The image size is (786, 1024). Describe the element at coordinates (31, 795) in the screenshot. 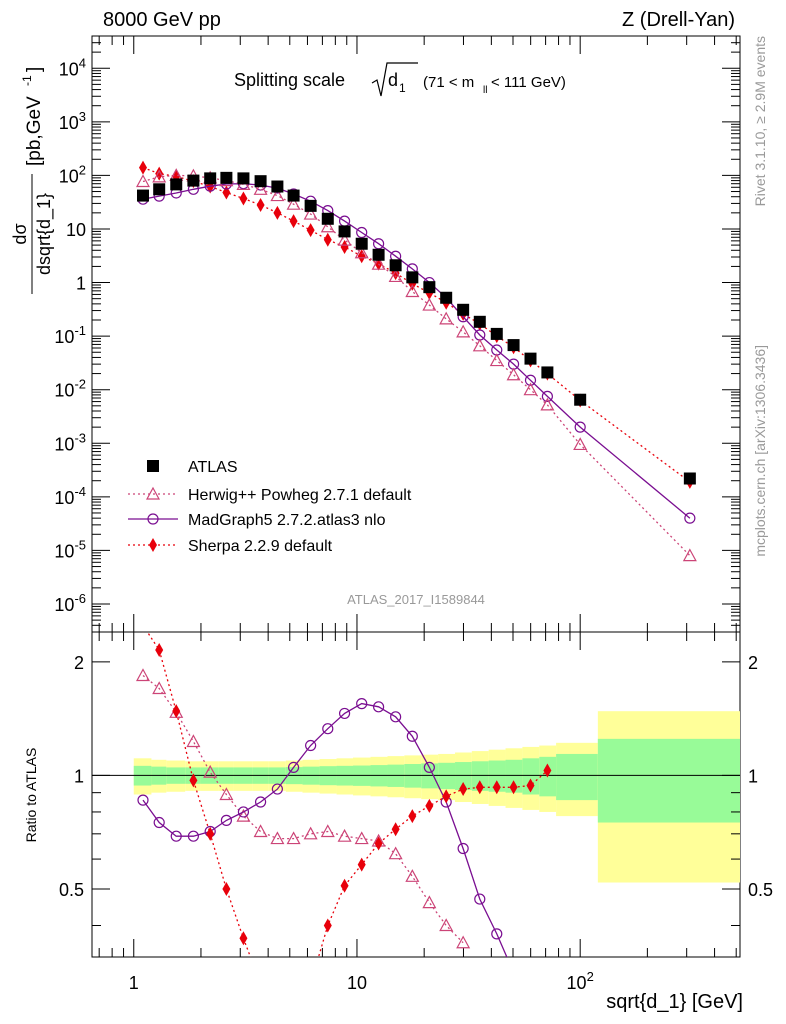

I see `ratio-y-axis-label: Ratio to ATLAS` at that location.